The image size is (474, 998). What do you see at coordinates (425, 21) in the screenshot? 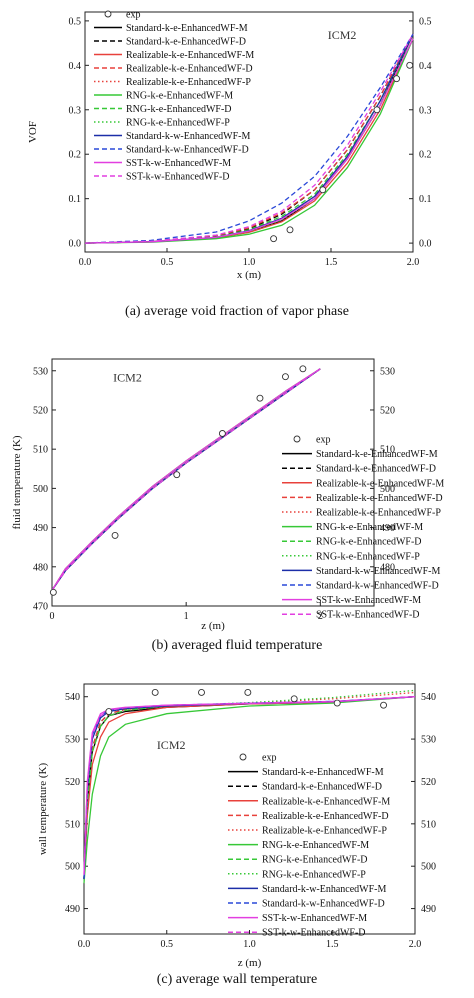
I see `right-y-tick-label: 0.5` at bounding box center [425, 21].